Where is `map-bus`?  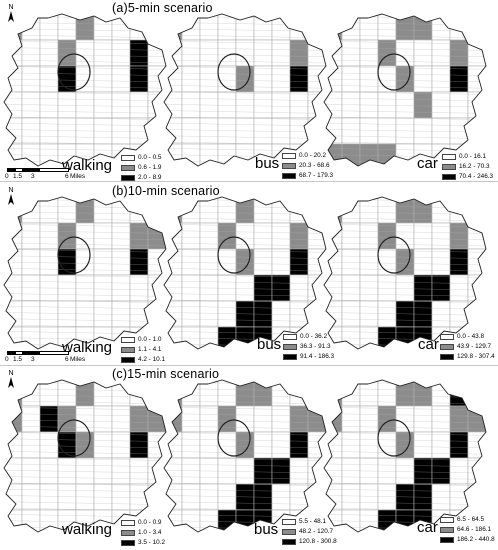
map-bus is located at coordinates (245, 90).